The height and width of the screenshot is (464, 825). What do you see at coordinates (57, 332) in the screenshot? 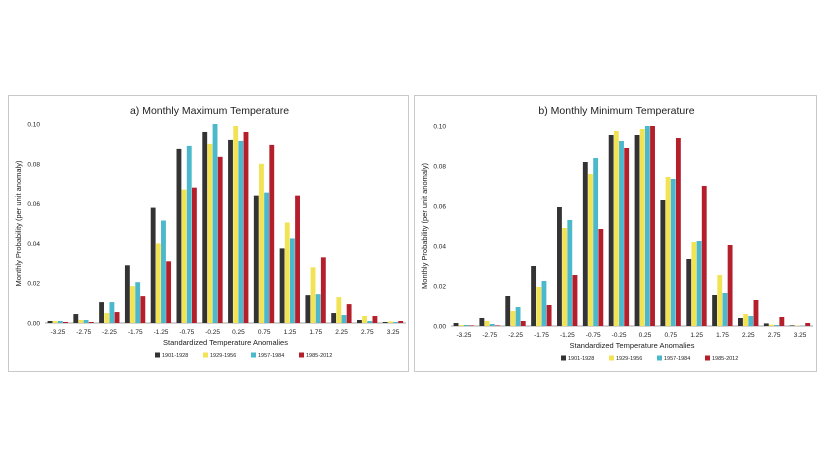
I see `x-tick-label: -3.25` at bounding box center [57, 332].